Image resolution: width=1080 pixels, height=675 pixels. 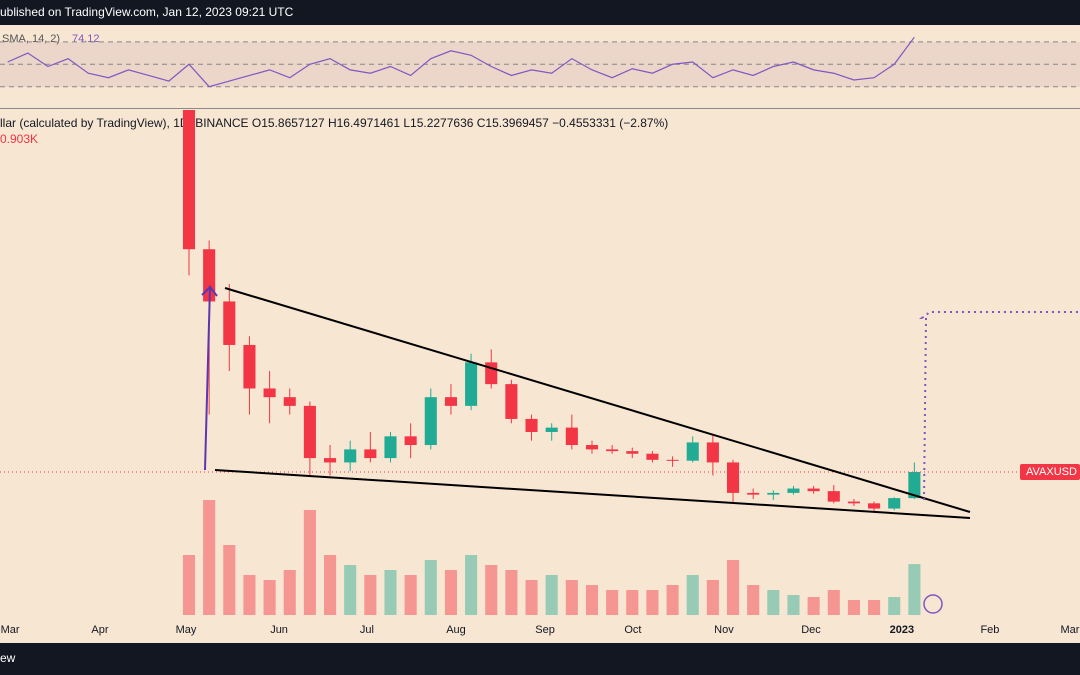 What do you see at coordinates (811, 630) in the screenshot?
I see `x-tick-label: Dec` at bounding box center [811, 630].